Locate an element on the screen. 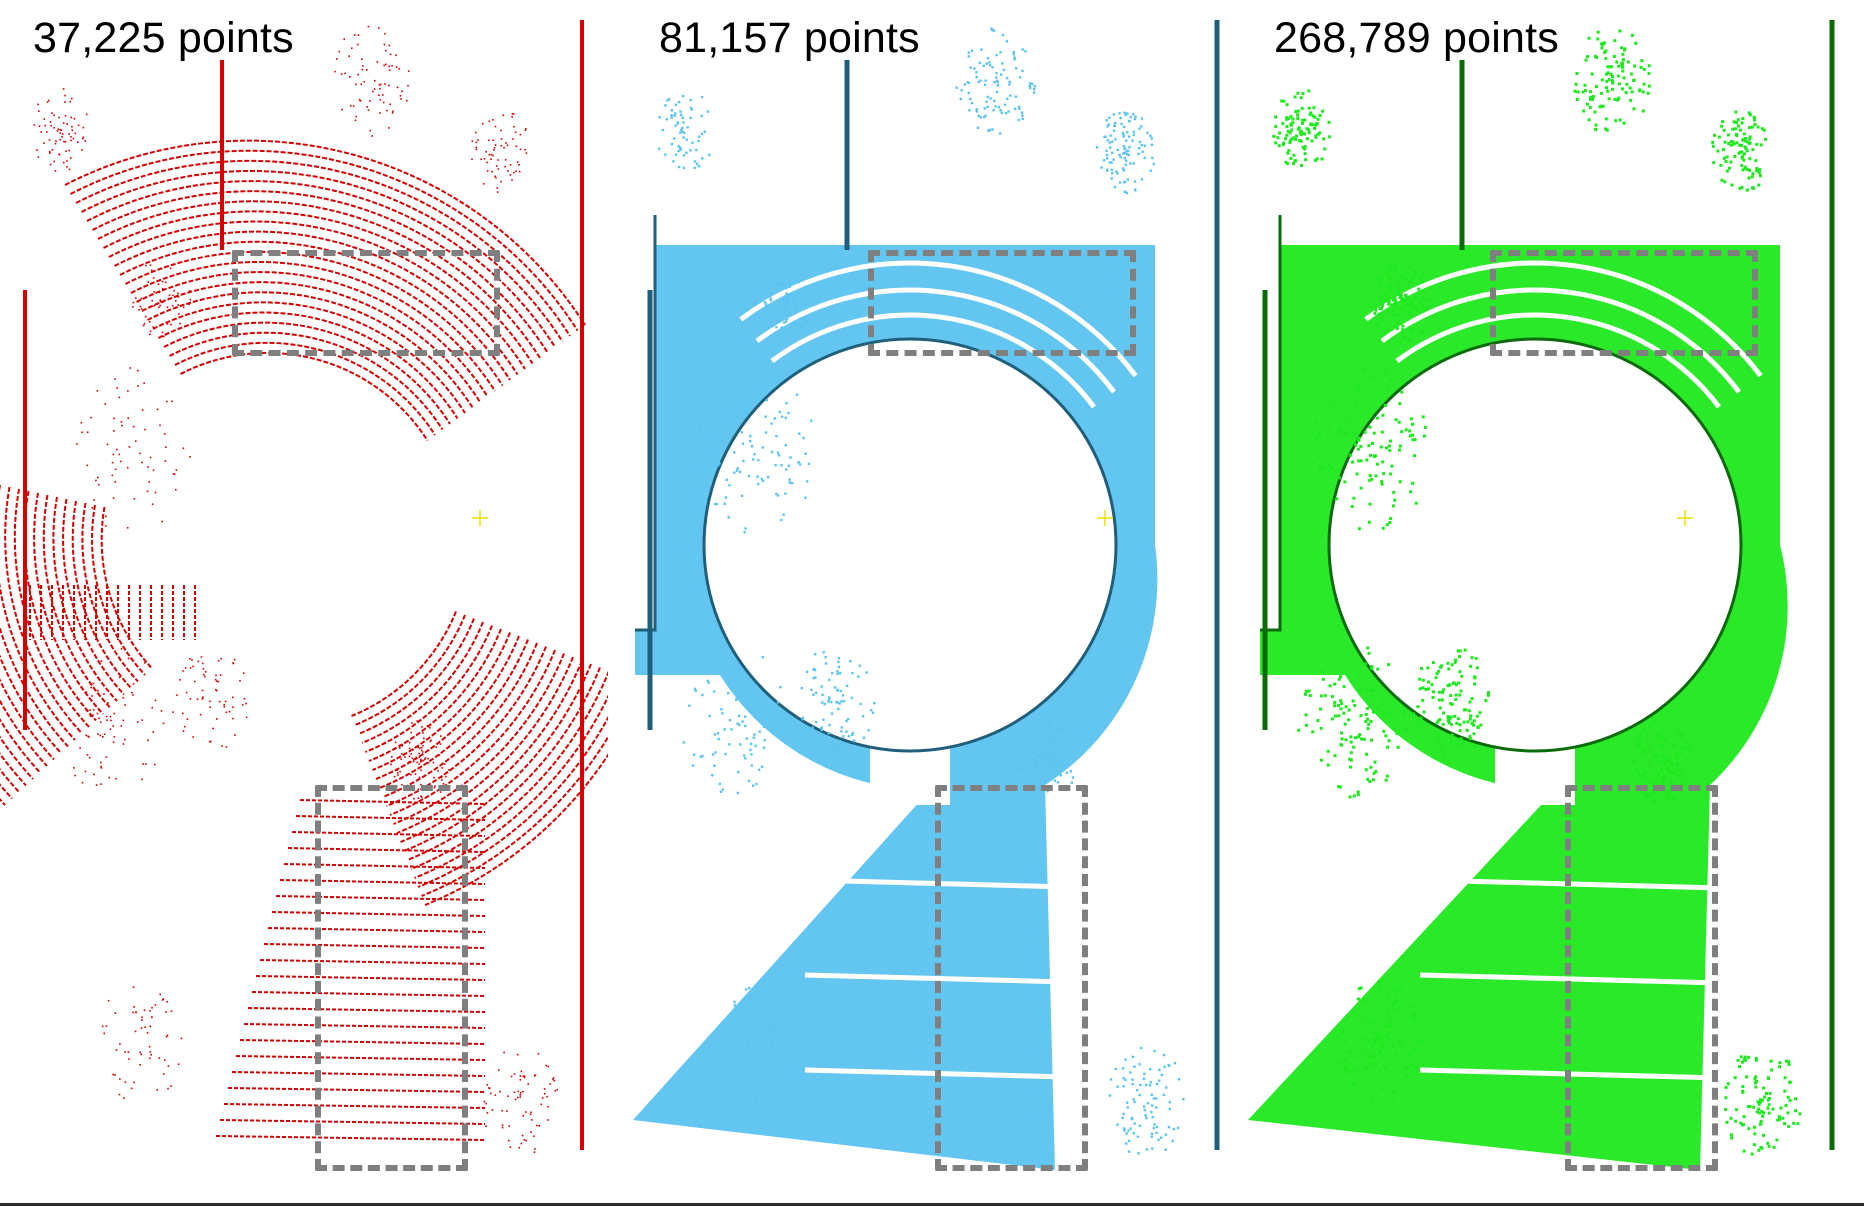 The image size is (1864, 1206). point-count-label-2: 81,157 points is located at coordinates (789, 38).